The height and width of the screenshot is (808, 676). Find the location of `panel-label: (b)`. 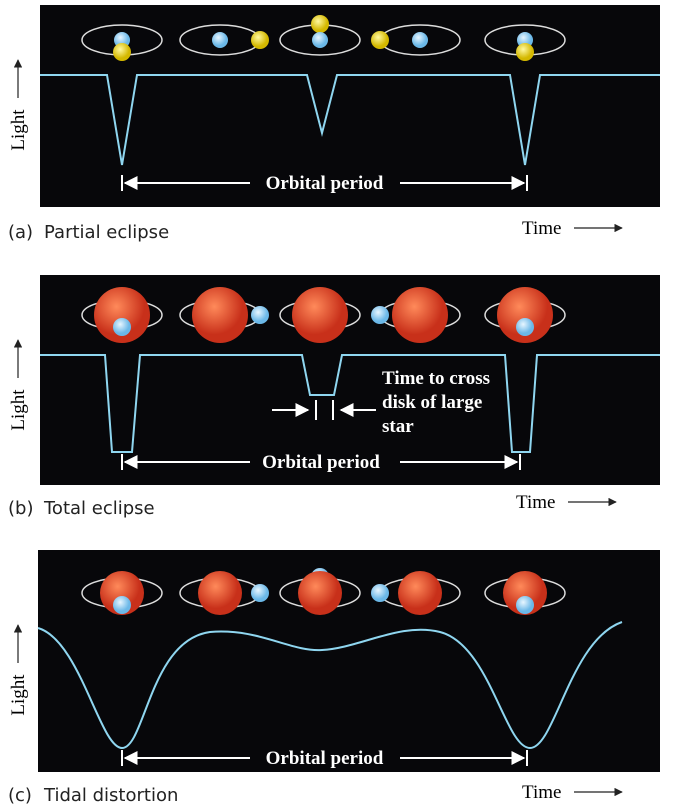

panel-label: (b) is located at coordinates (20, 508).